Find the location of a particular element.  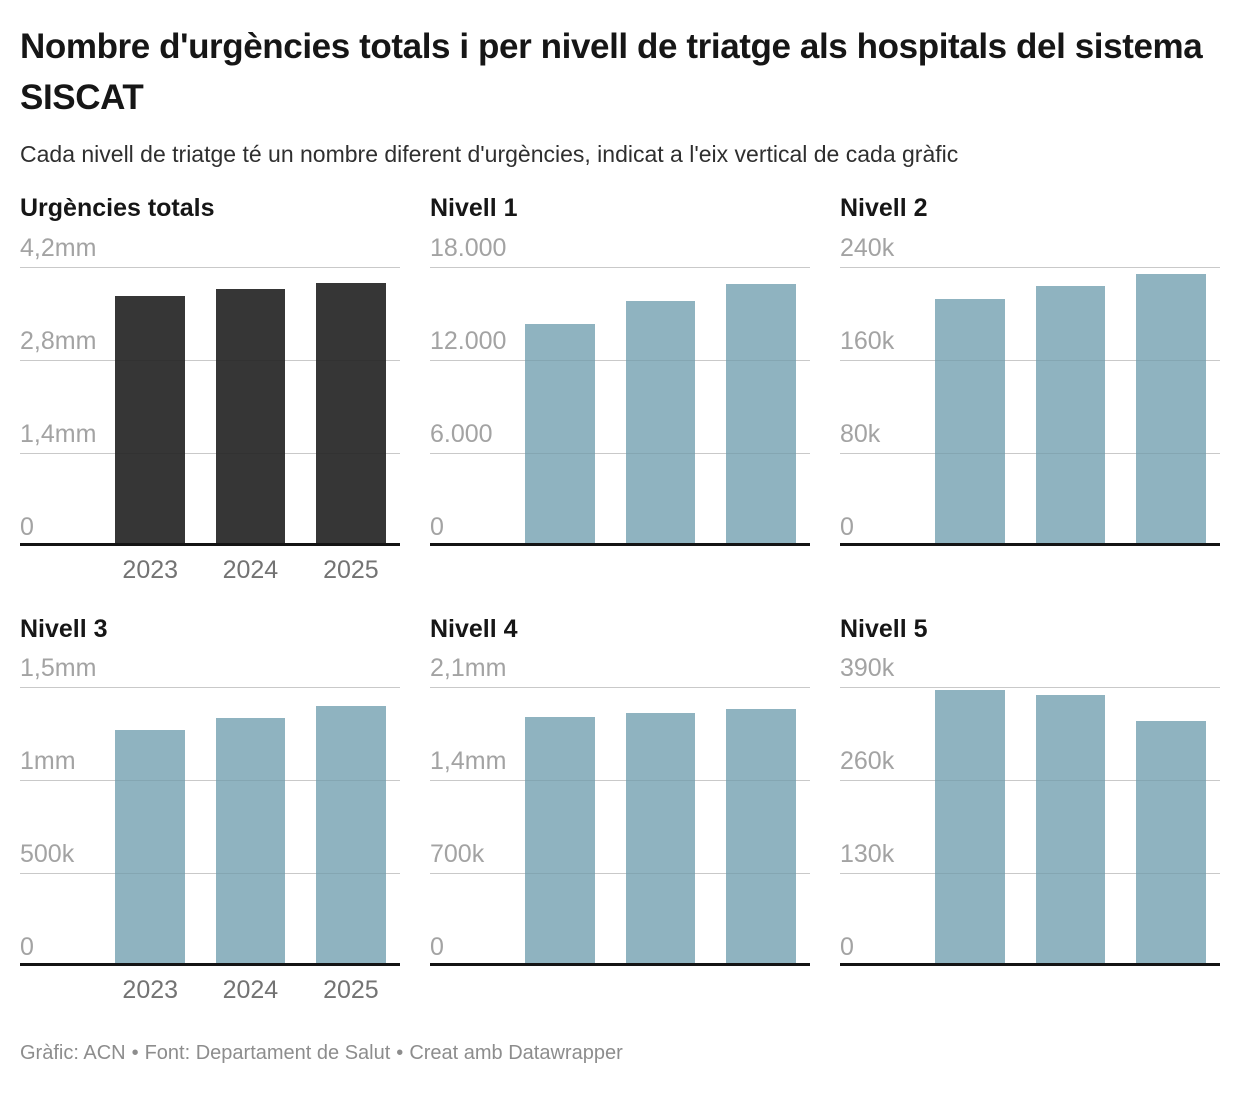

plot-area: 1,5mm 1mm 500k 0 is located at coordinates (210, 810).